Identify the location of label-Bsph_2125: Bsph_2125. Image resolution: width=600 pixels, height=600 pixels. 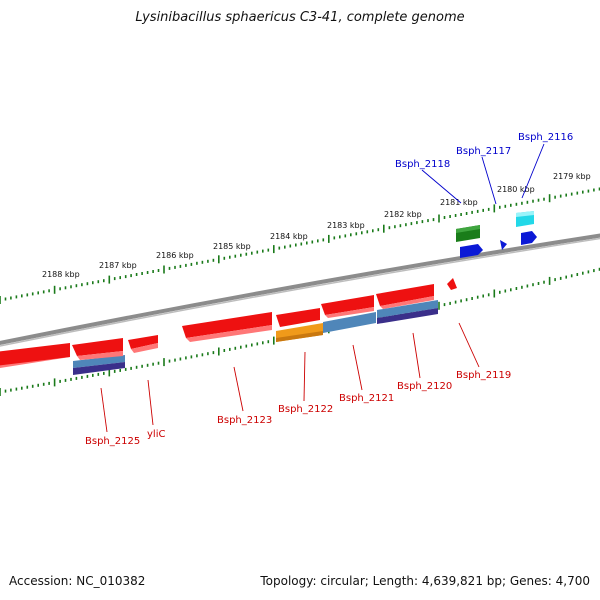
(112, 441).